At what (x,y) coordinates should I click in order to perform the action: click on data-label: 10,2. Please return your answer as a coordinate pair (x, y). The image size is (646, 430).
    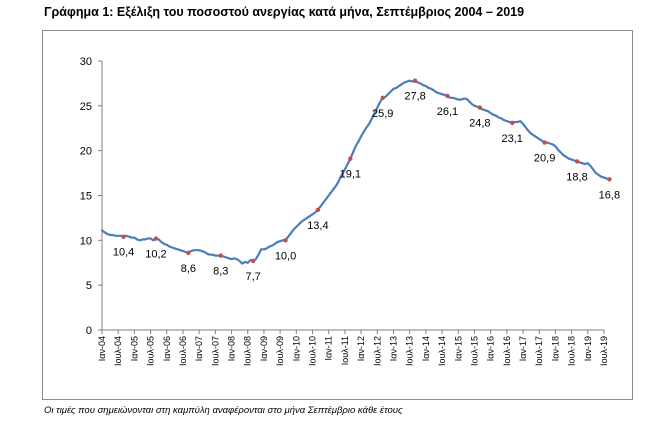
    Looking at the image, I should click on (155, 255).